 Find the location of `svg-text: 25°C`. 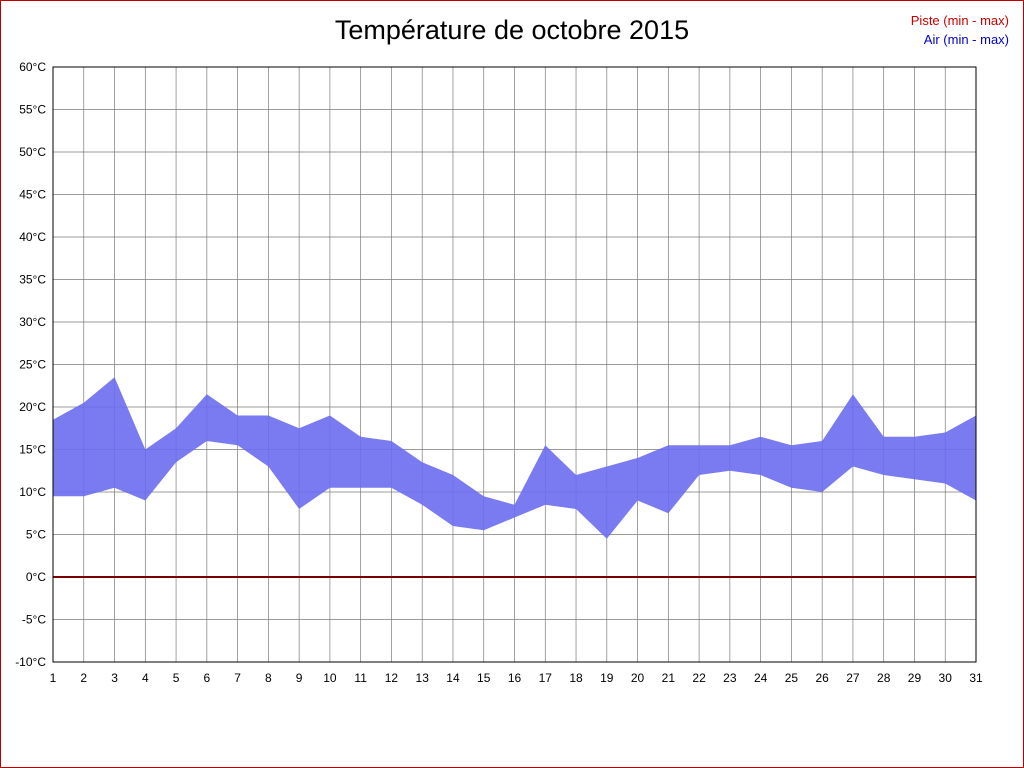

svg-text: 25°C is located at coordinates (32, 365).